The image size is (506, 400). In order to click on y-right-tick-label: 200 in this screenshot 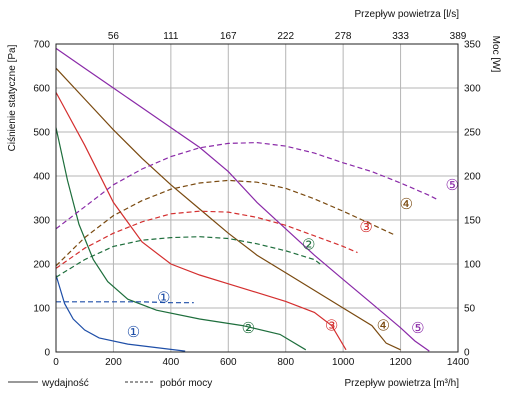, I will do `click(472, 177)`.